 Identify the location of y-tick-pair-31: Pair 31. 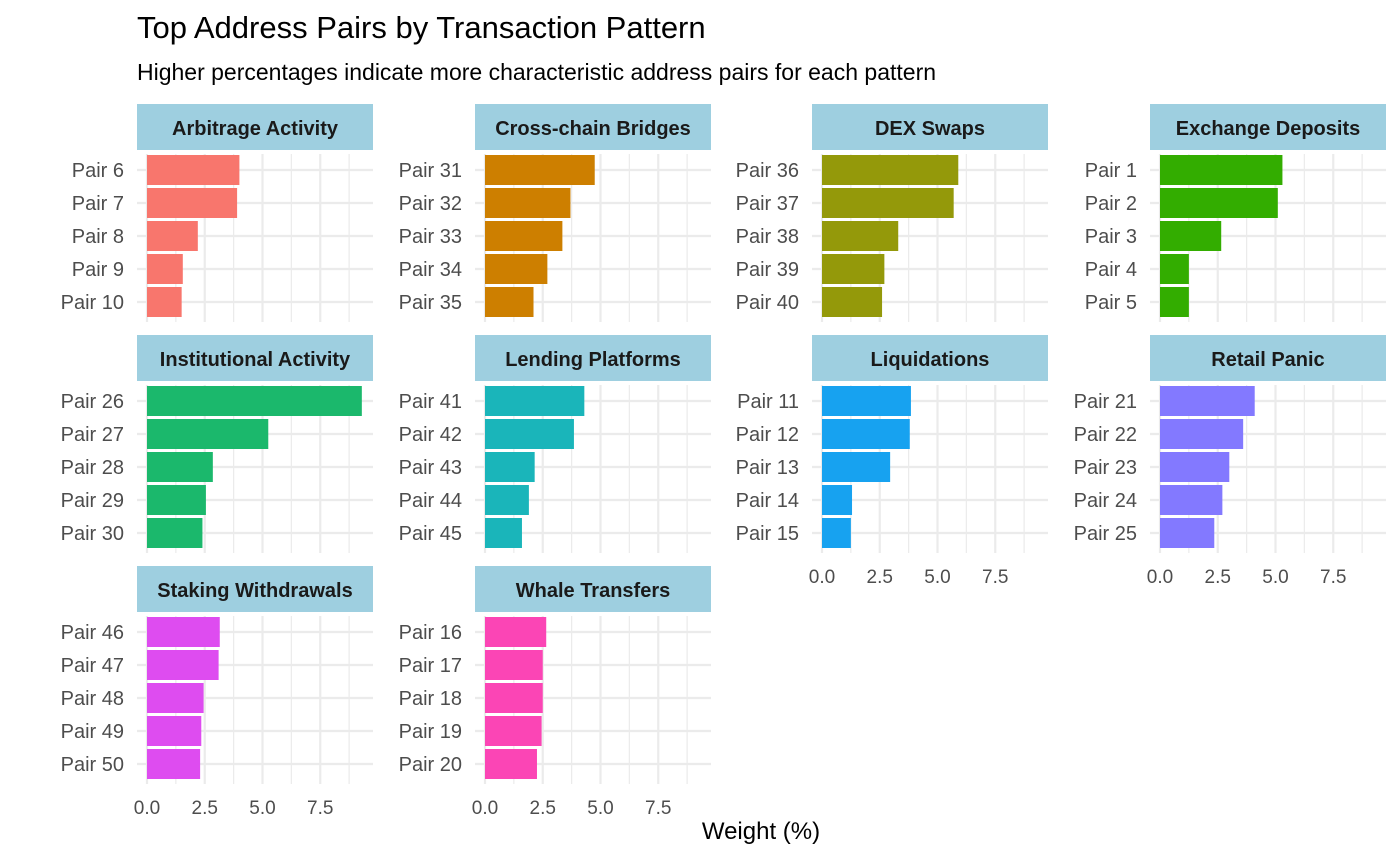
(430, 171).